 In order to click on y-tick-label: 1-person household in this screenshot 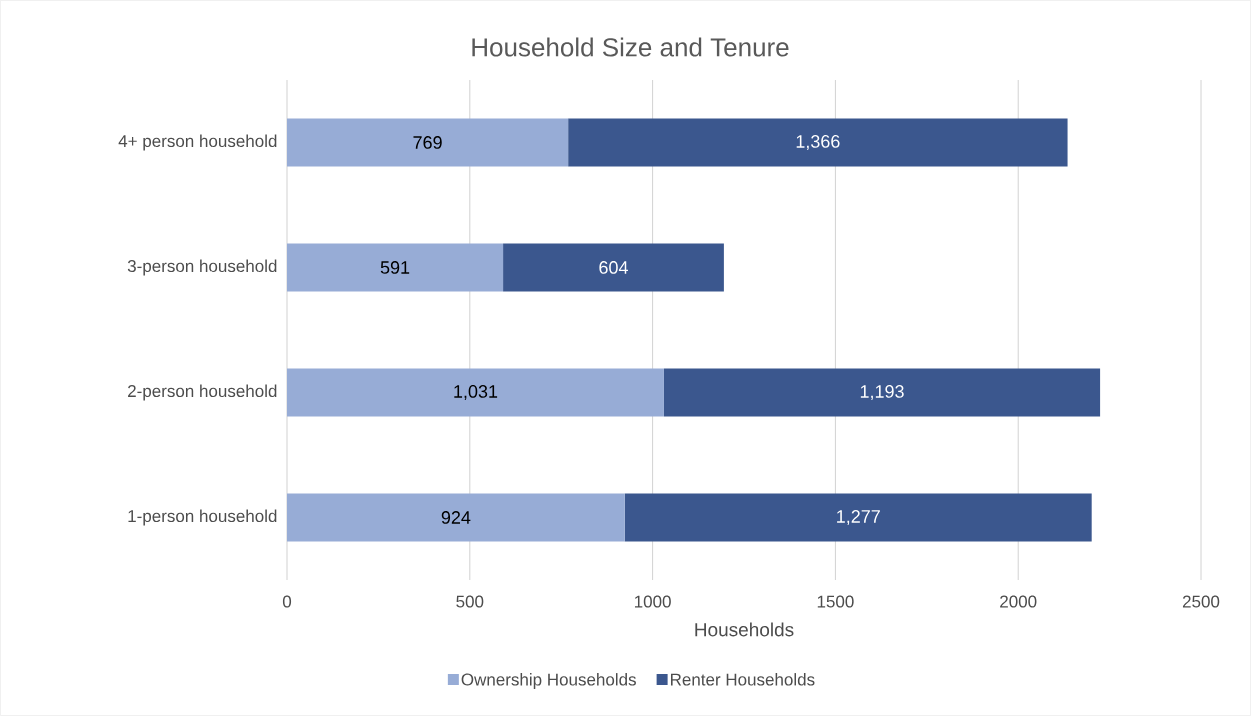, I will do `click(202, 517)`.